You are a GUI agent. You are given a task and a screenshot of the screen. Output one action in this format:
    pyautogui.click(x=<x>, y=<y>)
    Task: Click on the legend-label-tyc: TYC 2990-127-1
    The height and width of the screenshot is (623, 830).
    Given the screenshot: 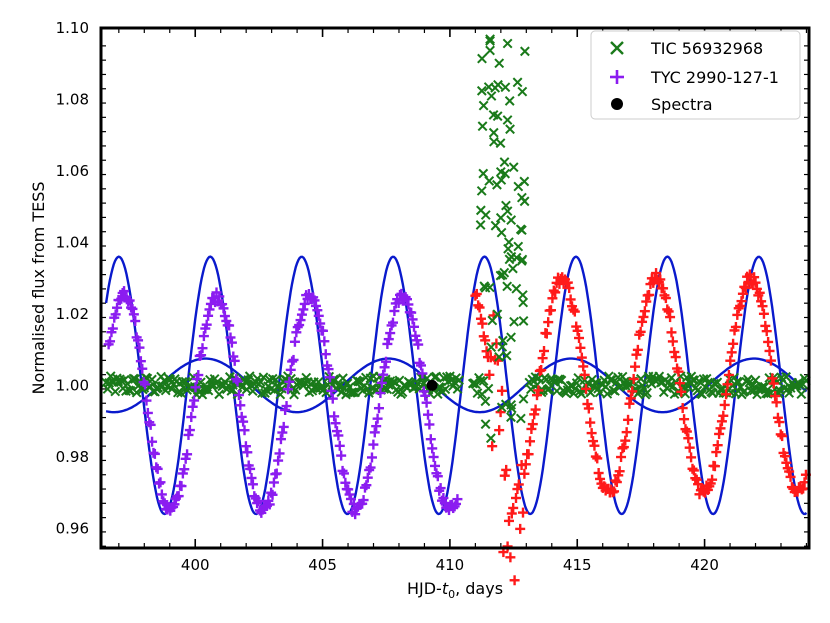 What is the action you would take?
    pyautogui.click(x=714, y=77)
    